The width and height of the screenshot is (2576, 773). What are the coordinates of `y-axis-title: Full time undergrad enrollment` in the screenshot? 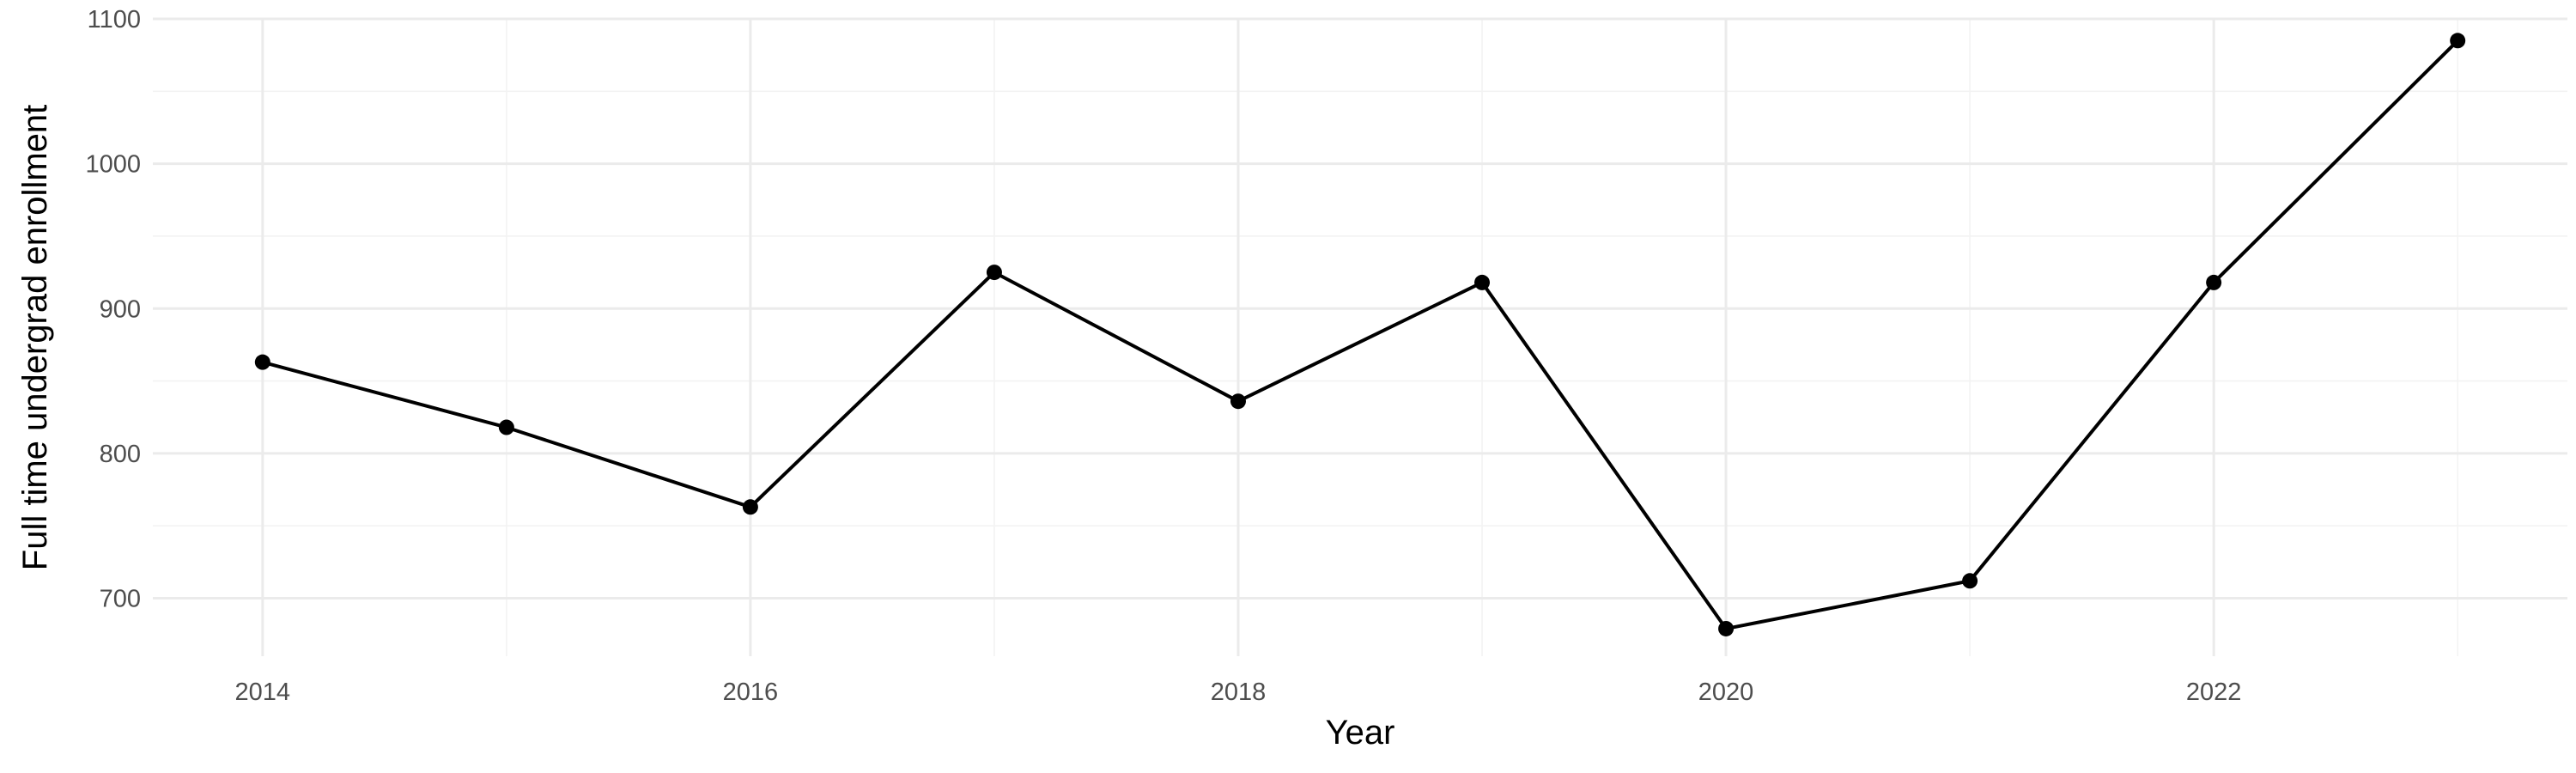 It's located at (35, 337).